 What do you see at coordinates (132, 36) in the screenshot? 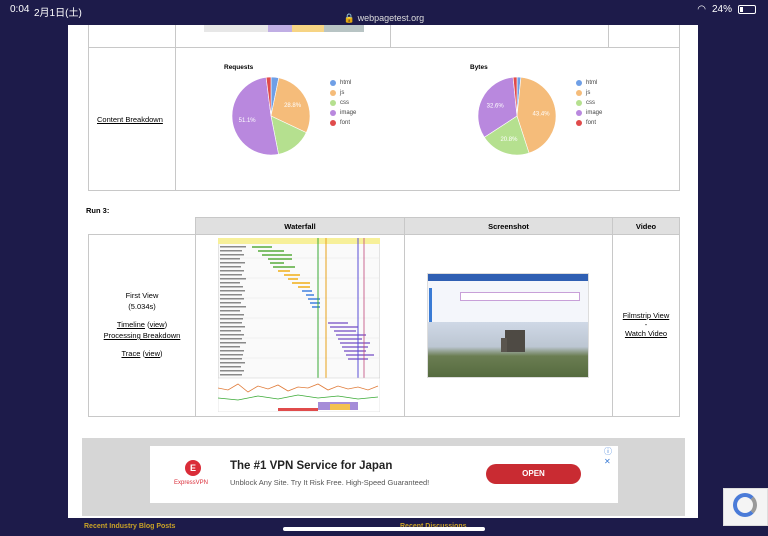
I see `prev-row-cell` at bounding box center [132, 36].